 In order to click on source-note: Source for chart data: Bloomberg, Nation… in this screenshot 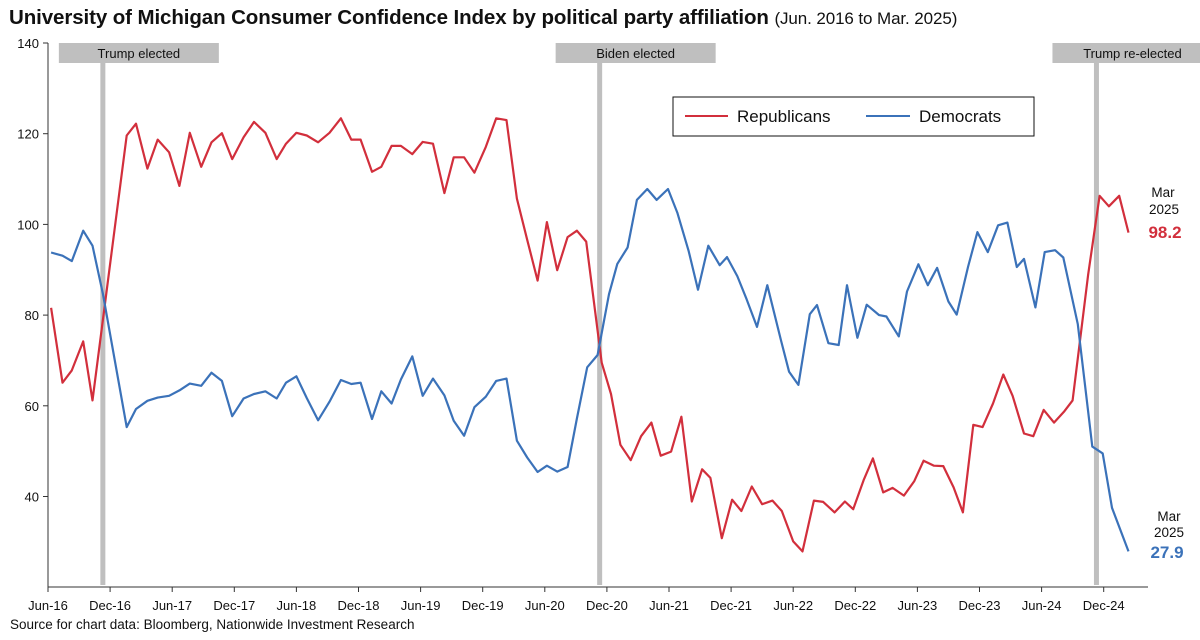, I will do `click(212, 624)`.